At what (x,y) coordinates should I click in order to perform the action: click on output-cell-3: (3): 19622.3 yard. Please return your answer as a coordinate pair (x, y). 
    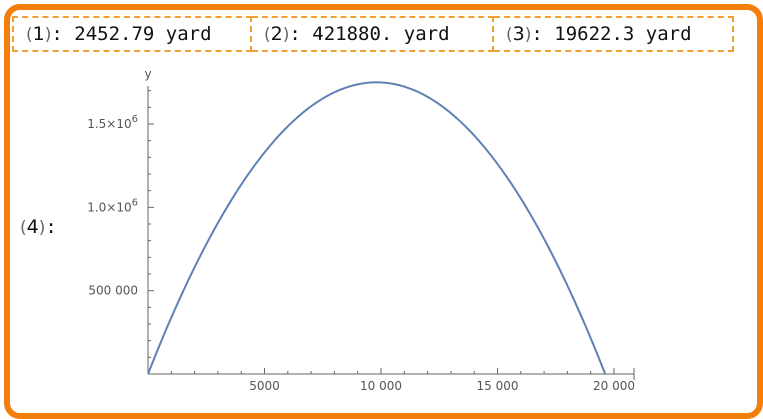
    Looking at the image, I should click on (614, 34).